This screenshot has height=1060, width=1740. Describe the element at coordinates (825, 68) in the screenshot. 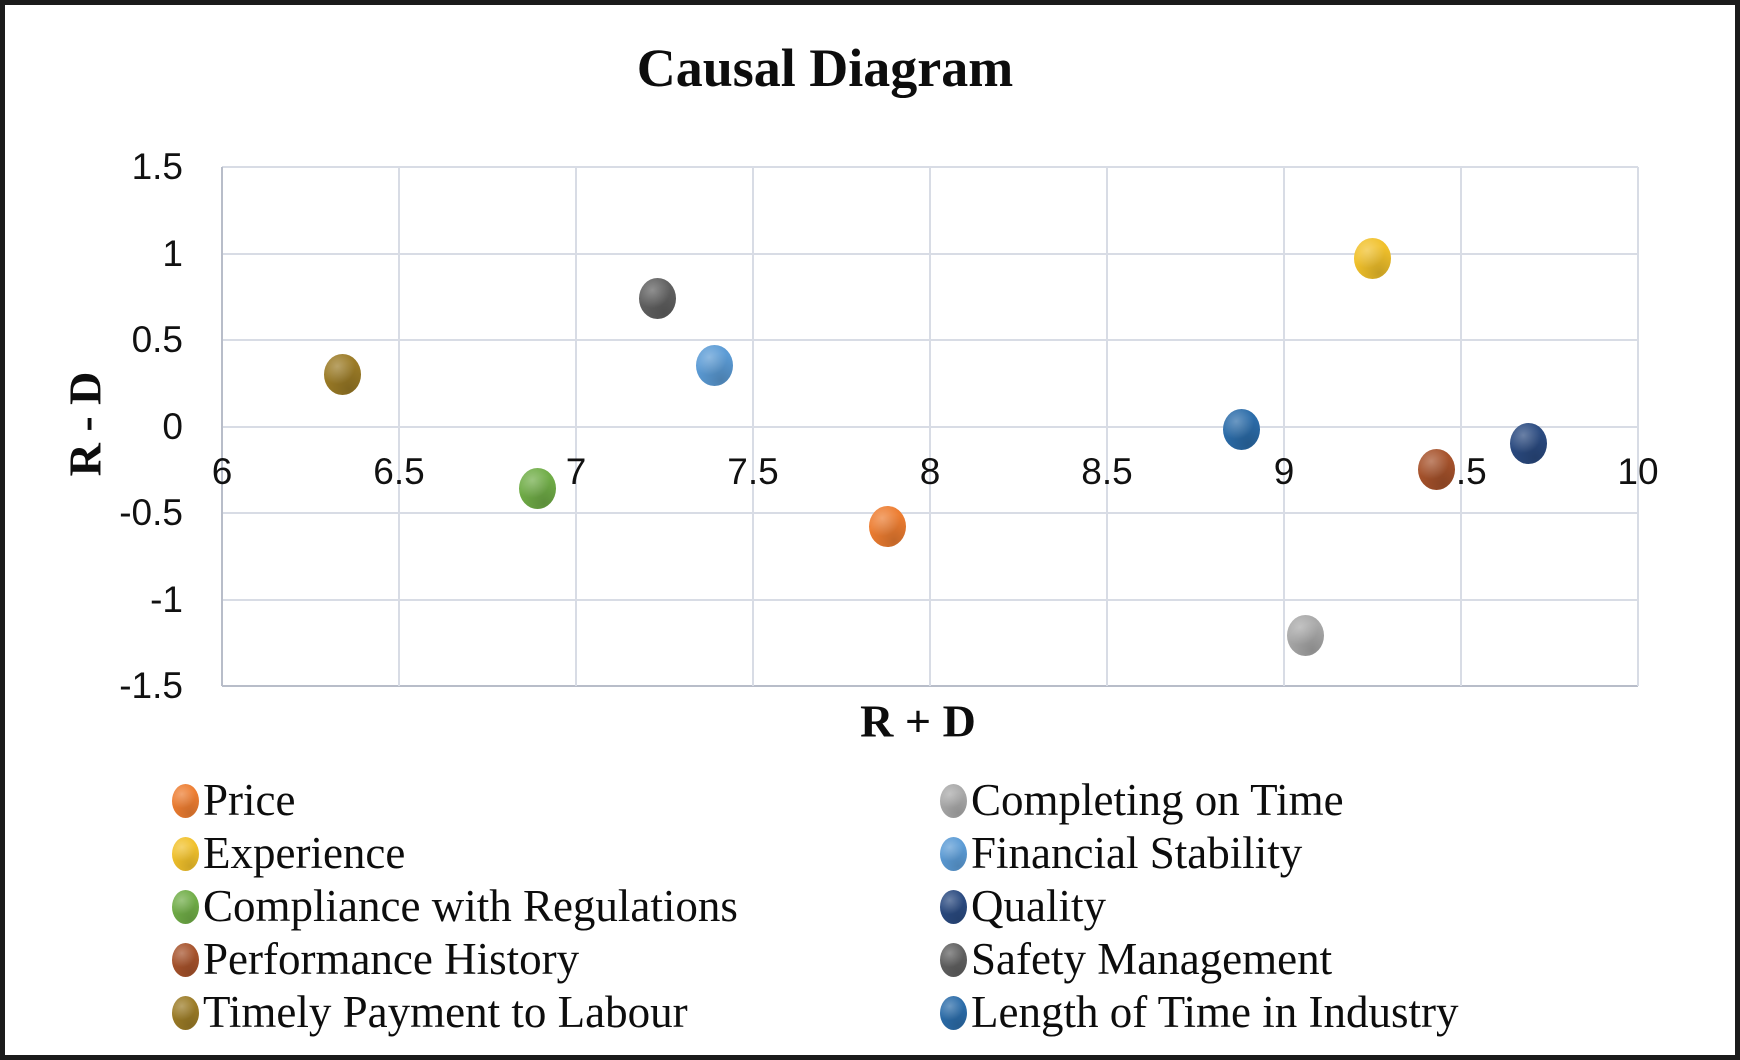

I see `chart-title: Causal Diagram` at that location.